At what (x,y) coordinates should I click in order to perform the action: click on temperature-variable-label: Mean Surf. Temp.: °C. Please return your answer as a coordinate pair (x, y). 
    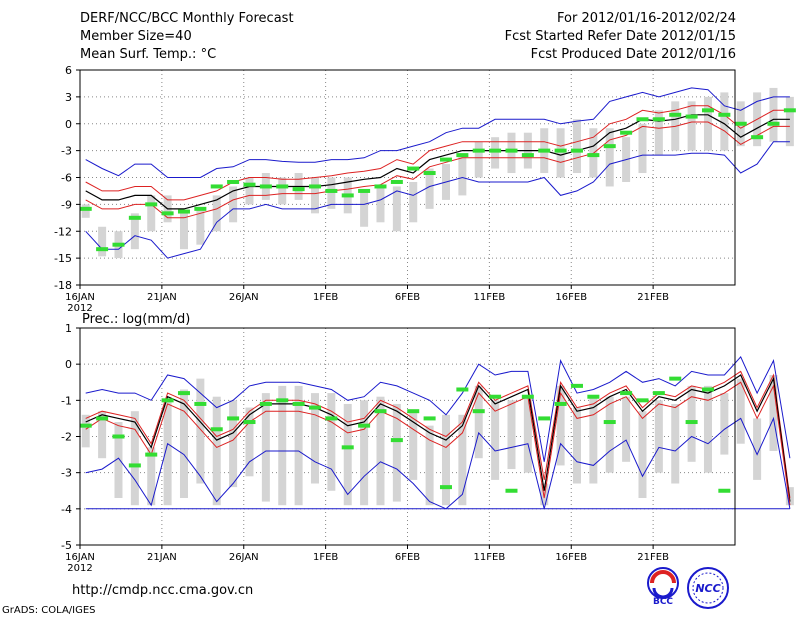
    Looking at the image, I should click on (148, 54).